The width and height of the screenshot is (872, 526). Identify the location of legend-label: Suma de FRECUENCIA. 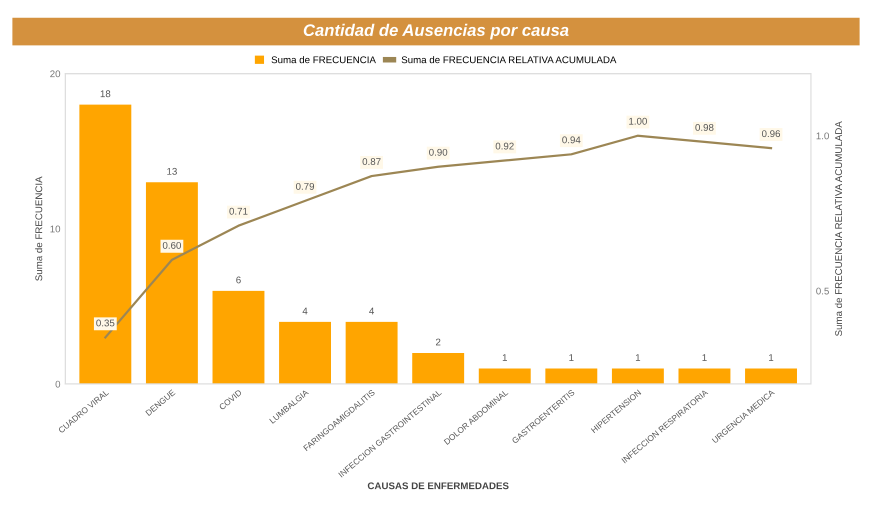
(324, 60).